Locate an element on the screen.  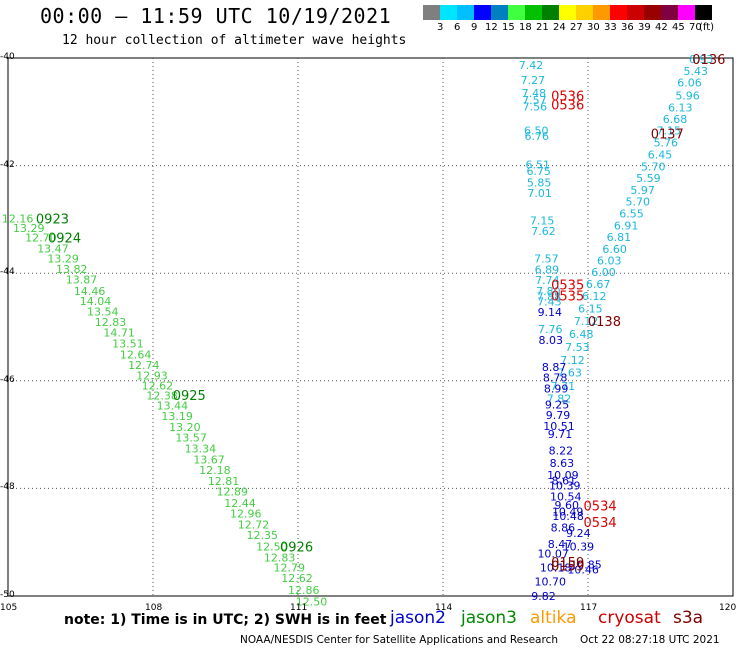
color-scale-label: 42 is located at coordinates (661, 27).